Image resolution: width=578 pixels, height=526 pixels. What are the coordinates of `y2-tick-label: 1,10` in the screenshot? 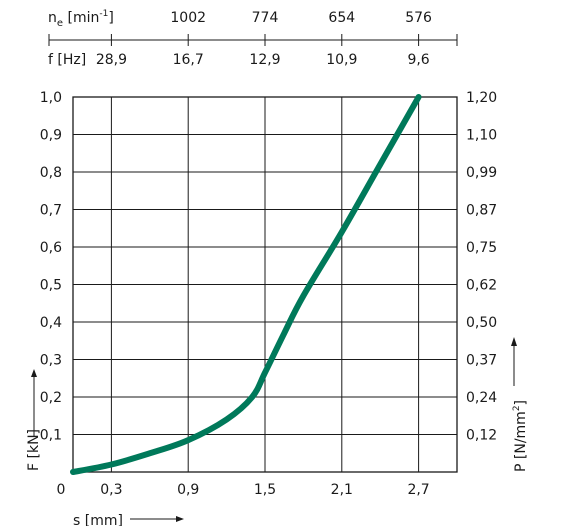 It's located at (481, 136).